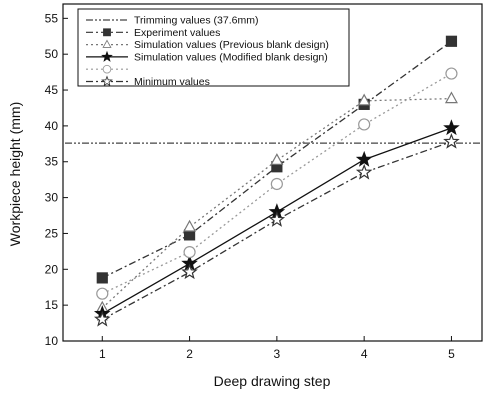 The image size is (489, 394). I want to click on x-axis-ticks: 1 2 3 4 5, so click(277, 348).